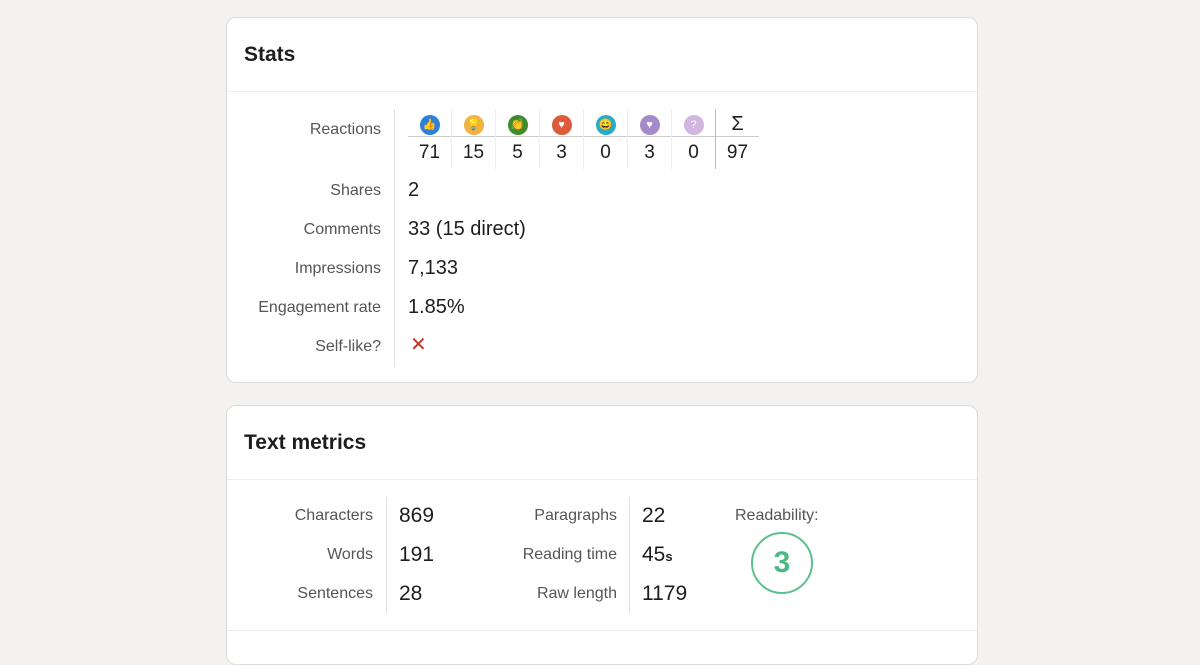 Image resolution: width=1200 pixels, height=665 pixels. Describe the element at coordinates (436, 307) in the screenshot. I see `engagement-rate-value: 1.85%` at that location.